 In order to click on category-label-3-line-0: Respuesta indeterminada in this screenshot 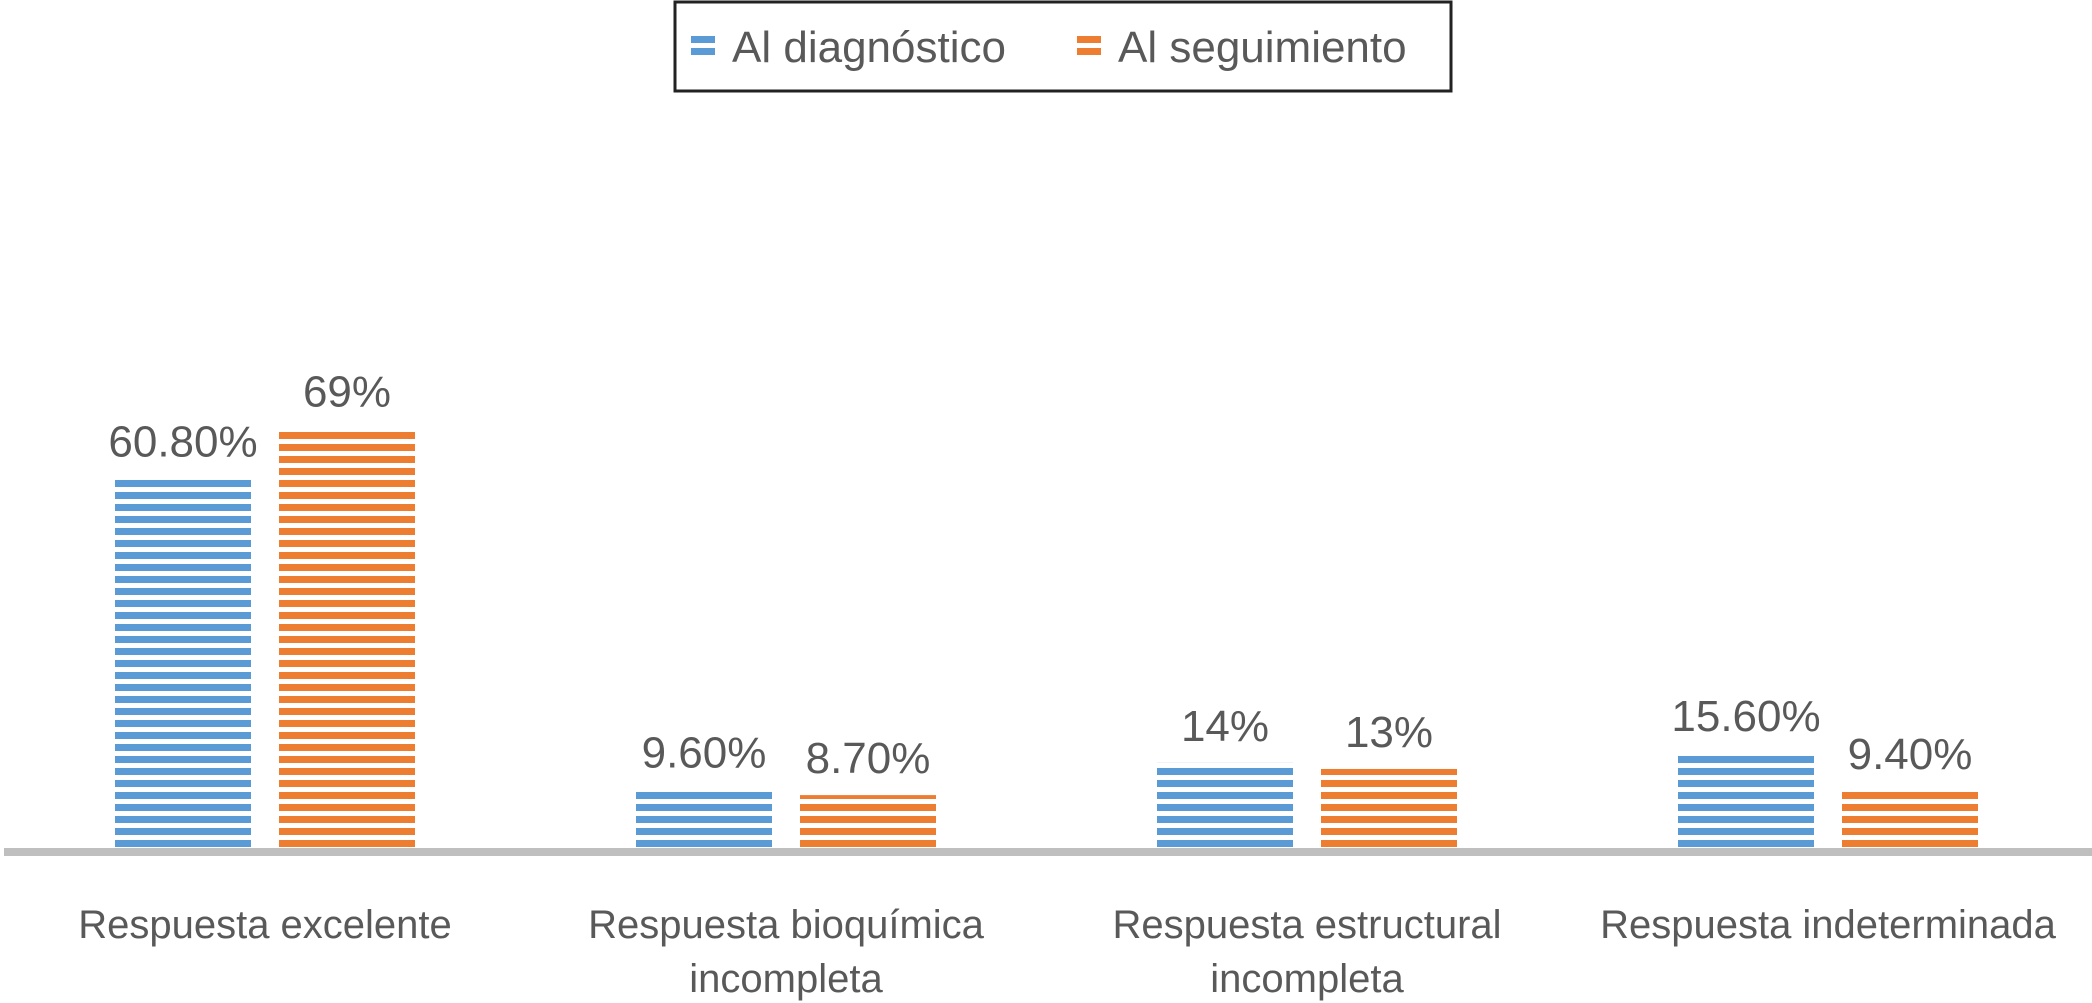, I will do `click(1828, 925)`.